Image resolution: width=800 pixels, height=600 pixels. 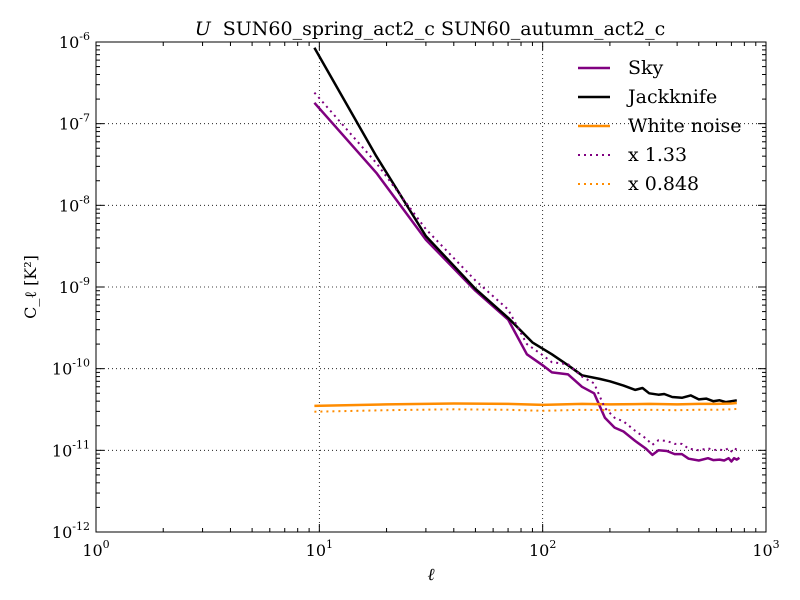 I want to click on legend-label: Jackknife, so click(x=671, y=97).